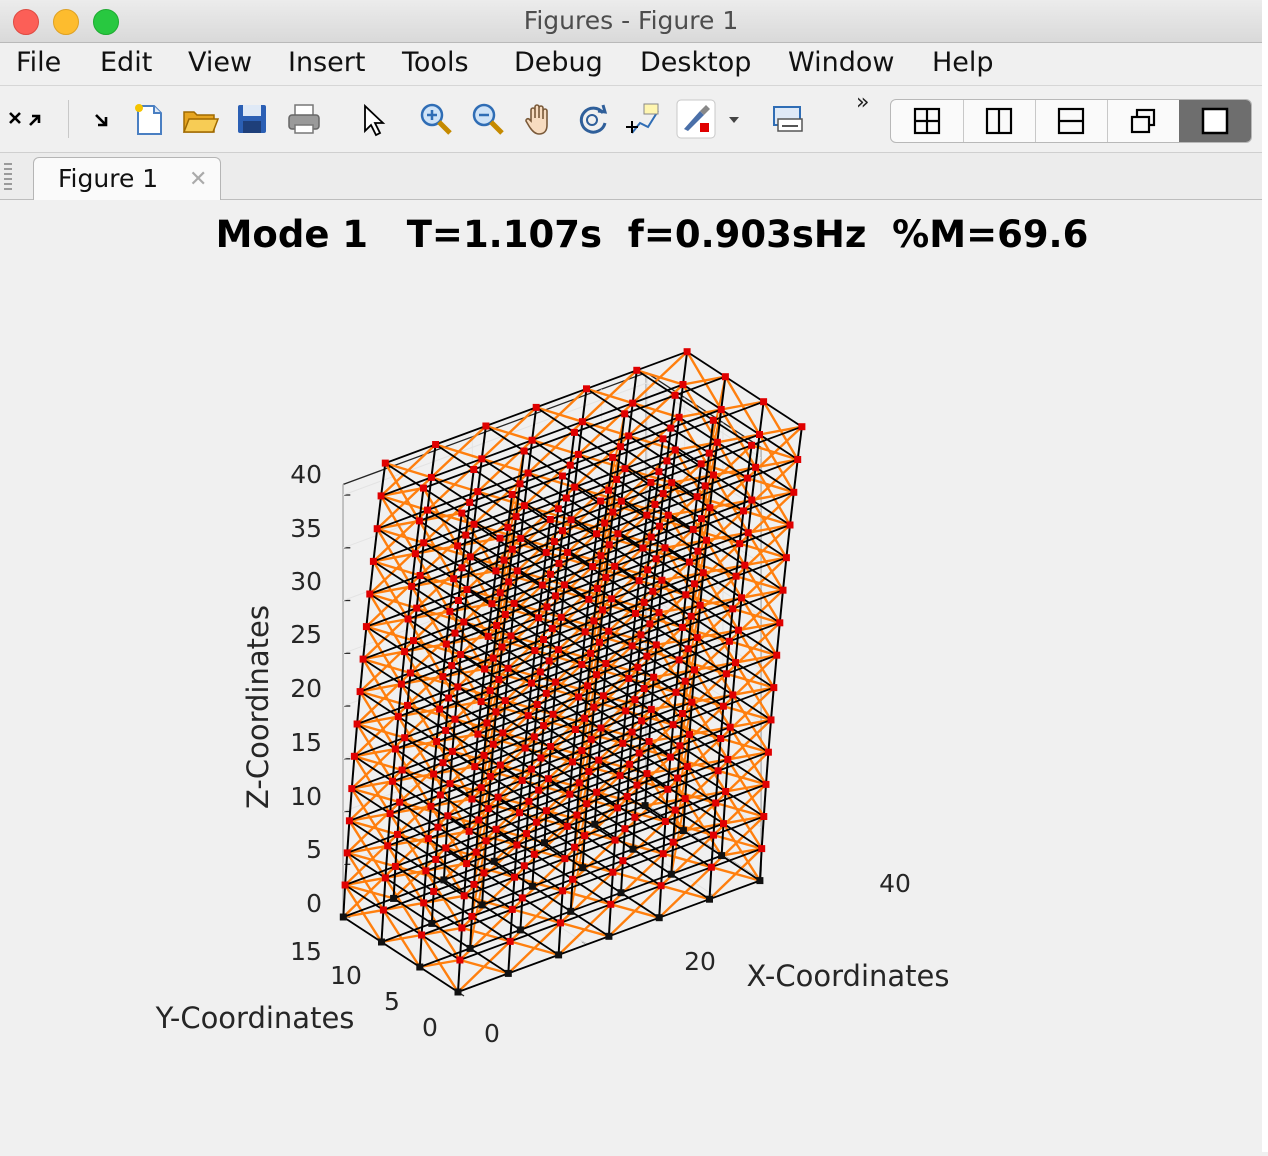 The width and height of the screenshot is (1268, 1156). What do you see at coordinates (631, 21) in the screenshot?
I see `title-bar: Figures - Figure 1` at bounding box center [631, 21].